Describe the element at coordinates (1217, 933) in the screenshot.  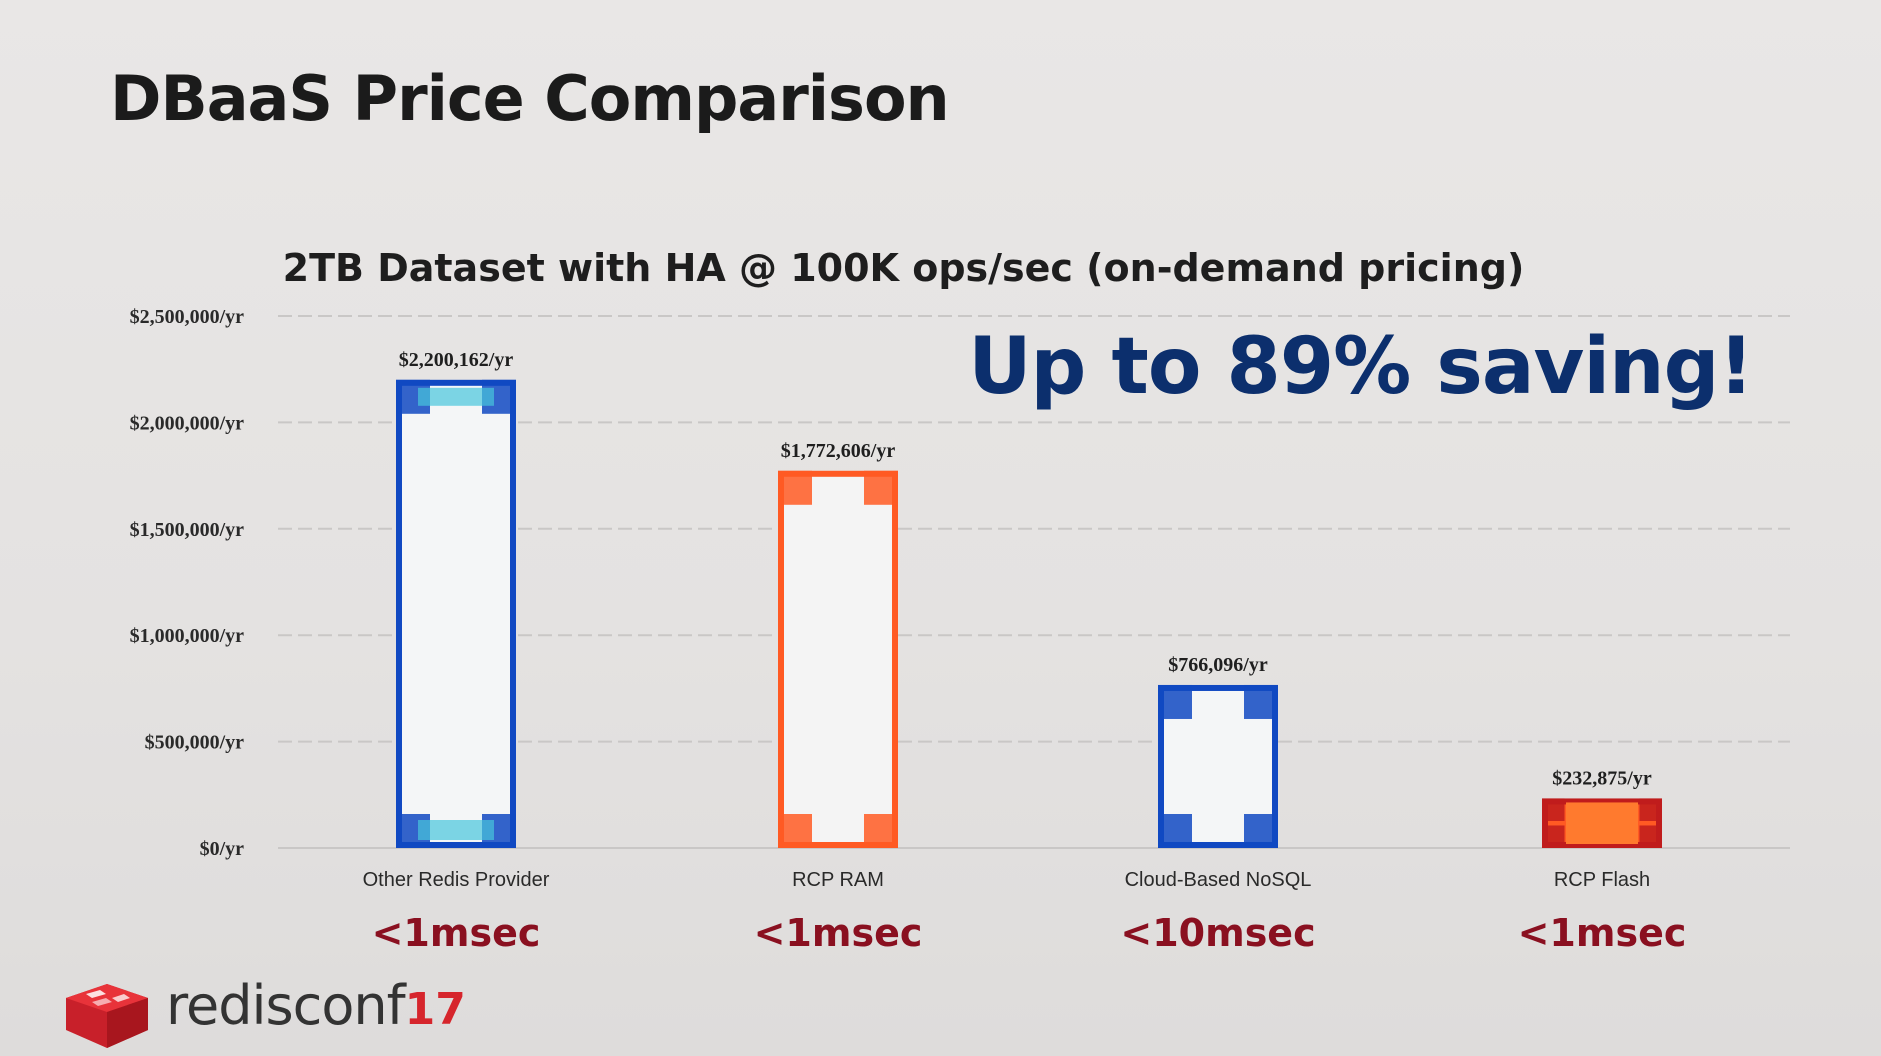
I see `latency-label: <10msec` at that location.